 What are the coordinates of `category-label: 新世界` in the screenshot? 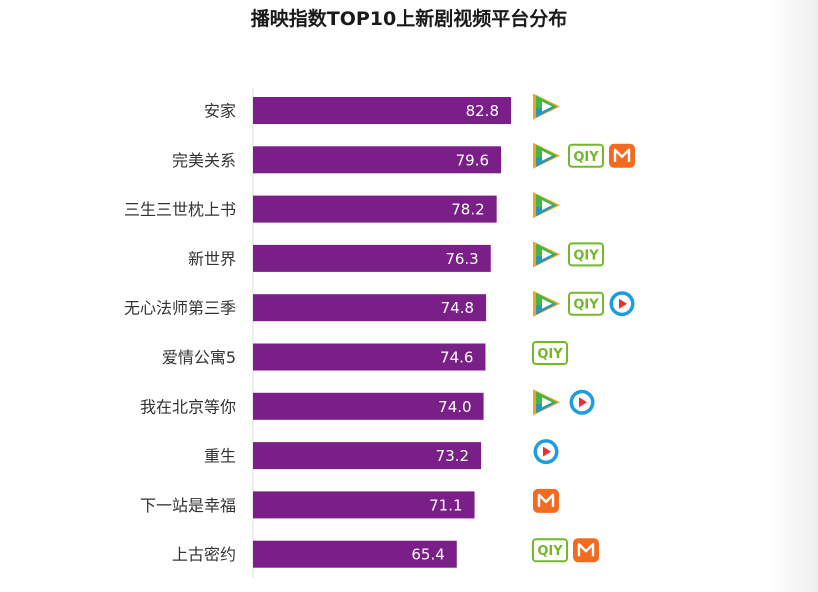 It's located at (212, 258).